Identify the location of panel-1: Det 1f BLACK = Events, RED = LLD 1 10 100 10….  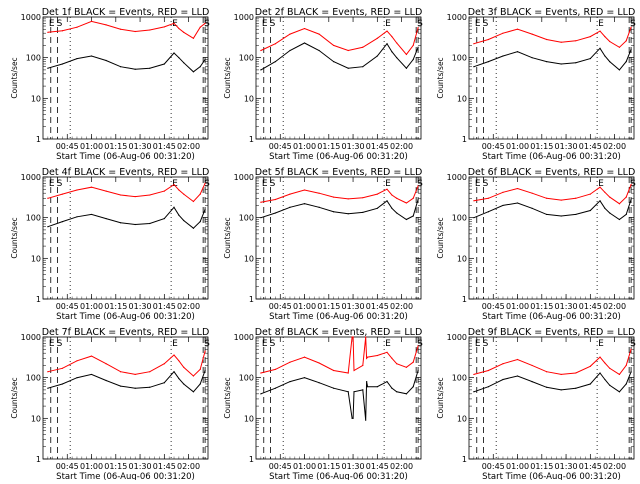
(110, 84).